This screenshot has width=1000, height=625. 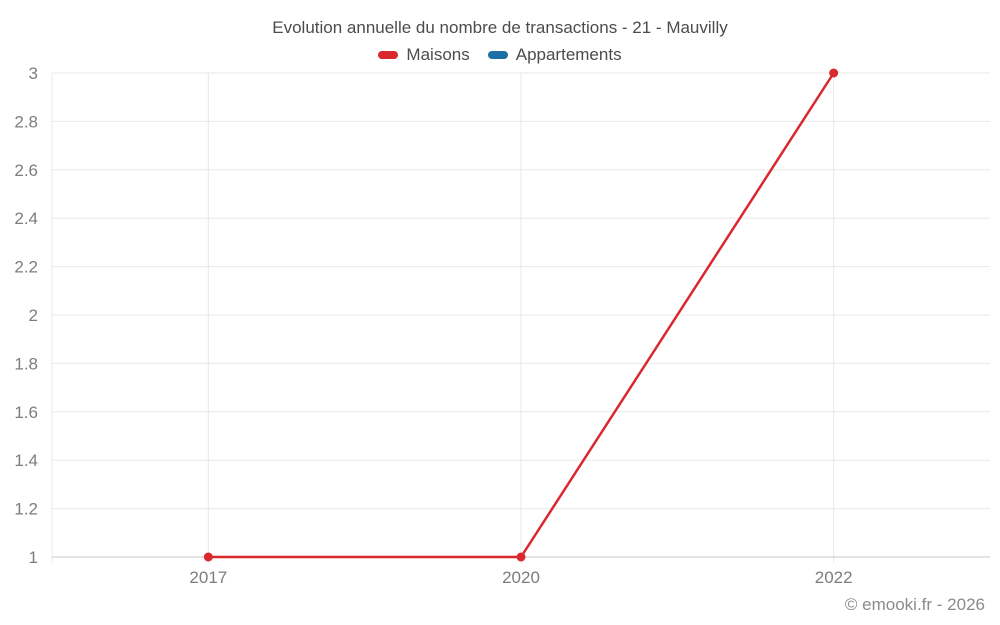 What do you see at coordinates (26, 121) in the screenshot?
I see `y-tick-label: 2.8` at bounding box center [26, 121].